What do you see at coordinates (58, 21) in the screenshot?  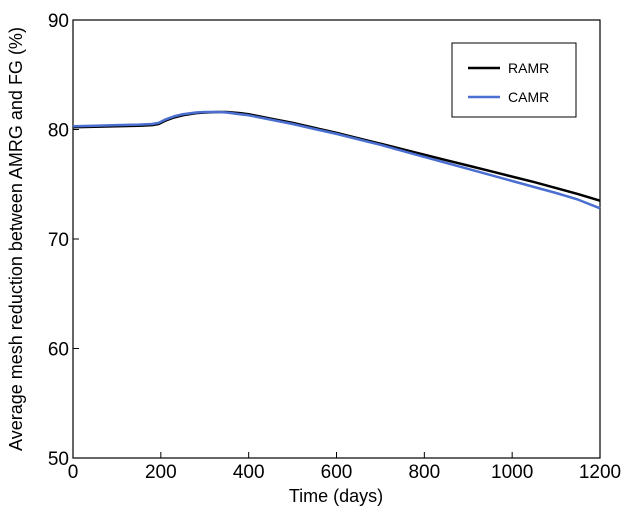 I see `y-tick-label: 90` at bounding box center [58, 21].